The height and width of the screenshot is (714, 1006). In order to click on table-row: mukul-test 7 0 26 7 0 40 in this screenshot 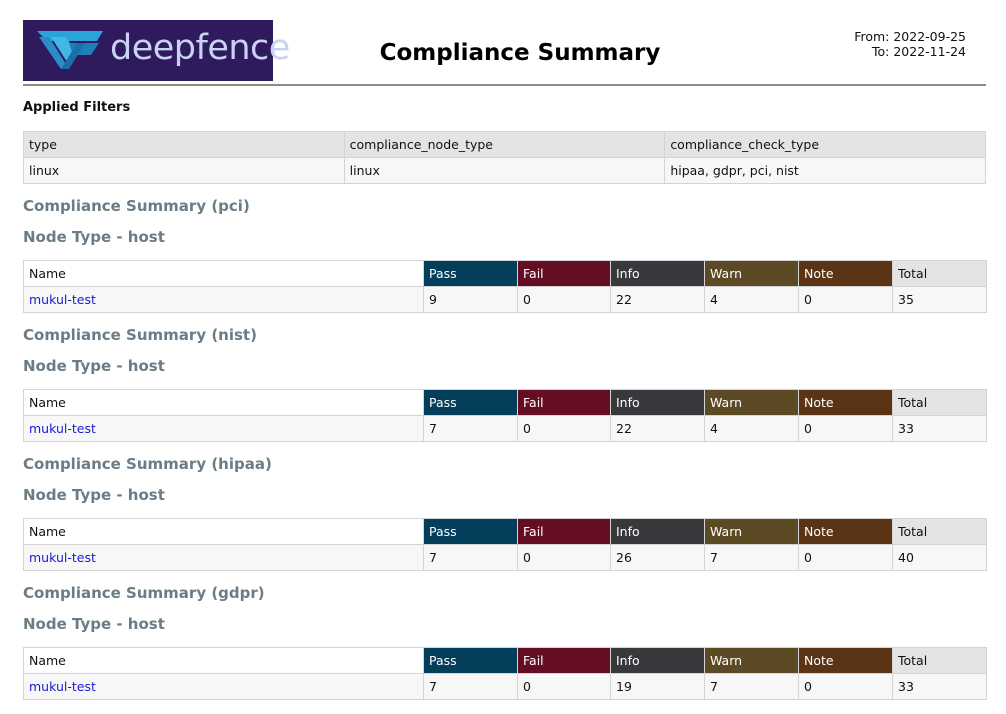, I will do `click(505, 557)`.